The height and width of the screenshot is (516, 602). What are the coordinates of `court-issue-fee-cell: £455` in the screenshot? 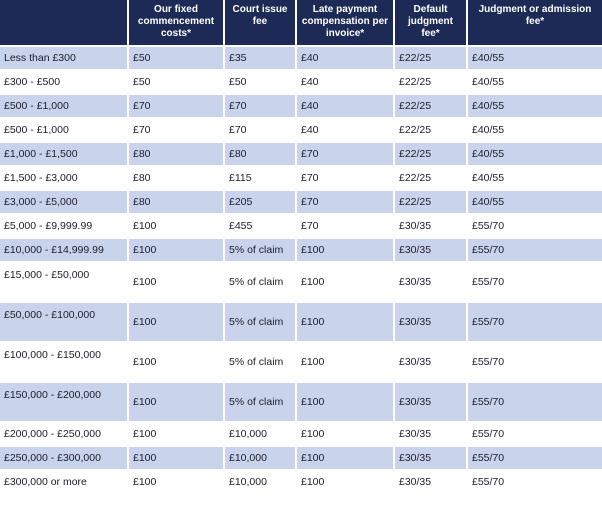 It's located at (260, 225).